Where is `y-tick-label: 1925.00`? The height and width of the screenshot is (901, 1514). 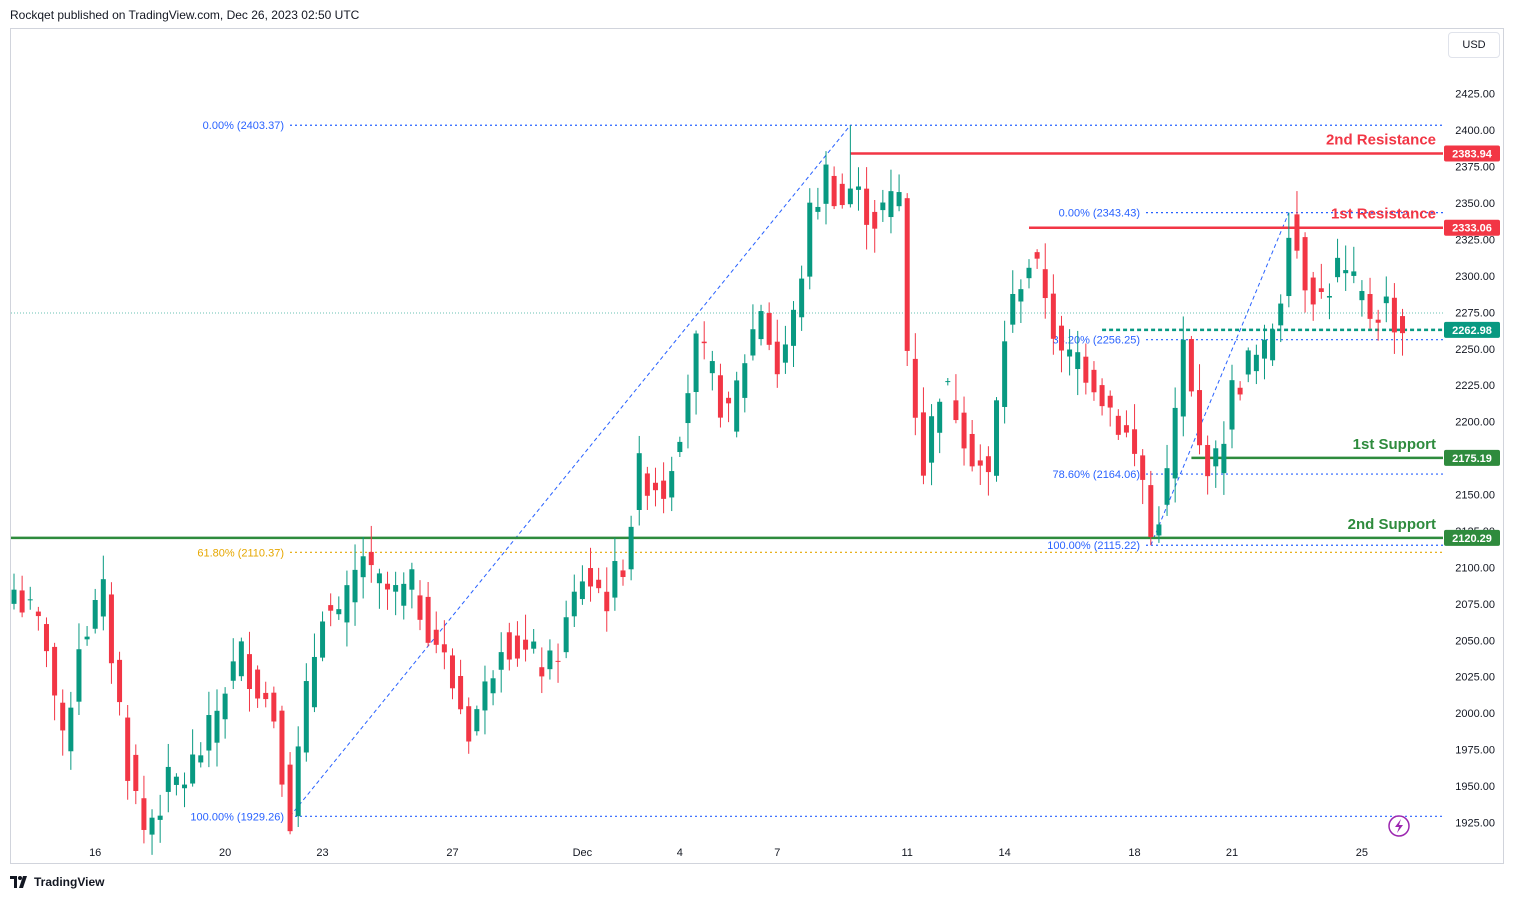
y-tick-label: 1925.00 is located at coordinates (1475, 824).